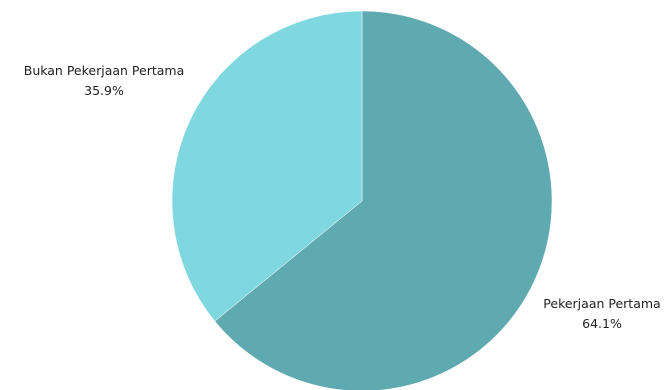  Describe the element at coordinates (104, 70) in the screenshot. I see `slice-label-name: Bukan Pekerjaan Pertama` at that location.